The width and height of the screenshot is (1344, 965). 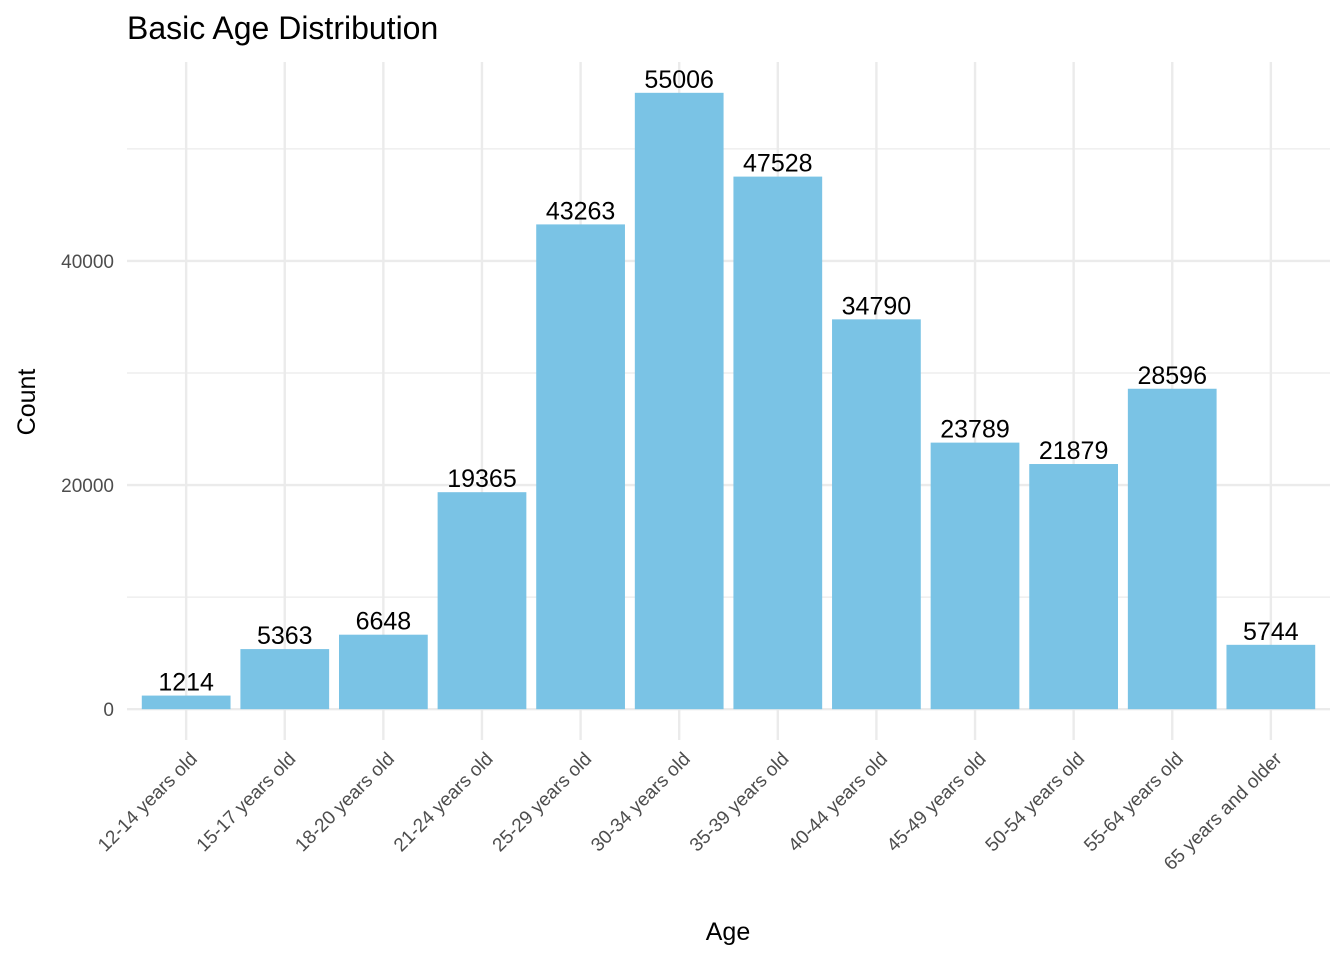 What do you see at coordinates (1271, 632) in the screenshot?
I see `data-label: 5744` at bounding box center [1271, 632].